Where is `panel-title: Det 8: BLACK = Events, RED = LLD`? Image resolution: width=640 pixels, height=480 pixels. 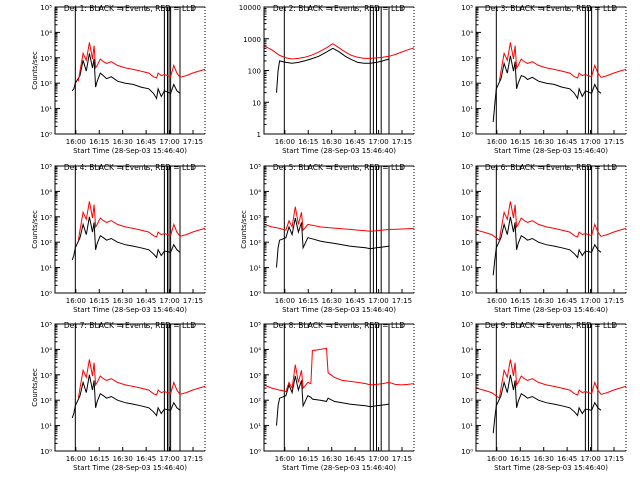 panel-title: Det 8: BLACK = Events, RED = LLD is located at coordinates (339, 325).